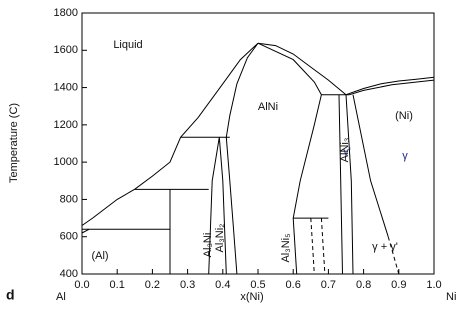 The image size is (474, 310). I want to click on y-tick-label: 1800, so click(66, 13).